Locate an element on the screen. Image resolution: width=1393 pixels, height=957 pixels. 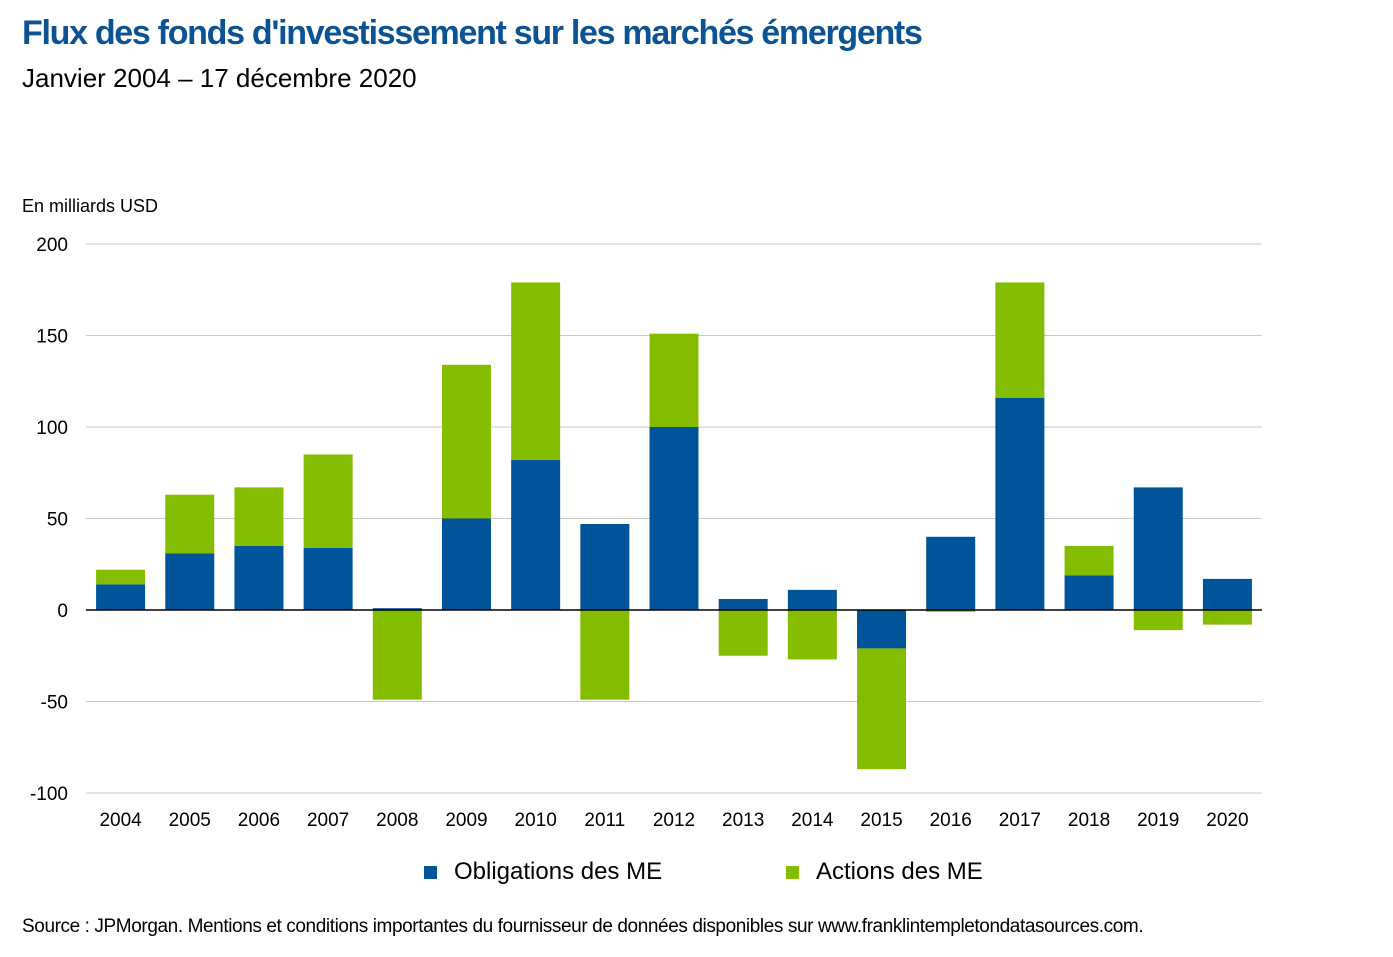
y-tick-label: 100 is located at coordinates (52, 428).